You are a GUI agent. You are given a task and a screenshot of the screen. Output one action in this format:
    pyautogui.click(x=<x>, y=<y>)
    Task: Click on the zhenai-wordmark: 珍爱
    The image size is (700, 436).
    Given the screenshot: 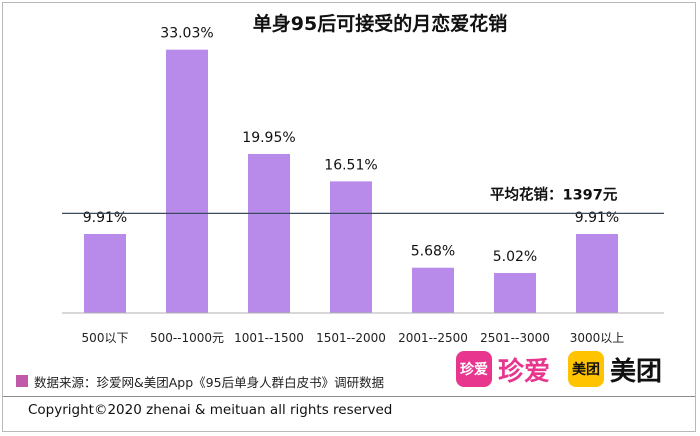 What is the action you would take?
    pyautogui.click(x=524, y=371)
    